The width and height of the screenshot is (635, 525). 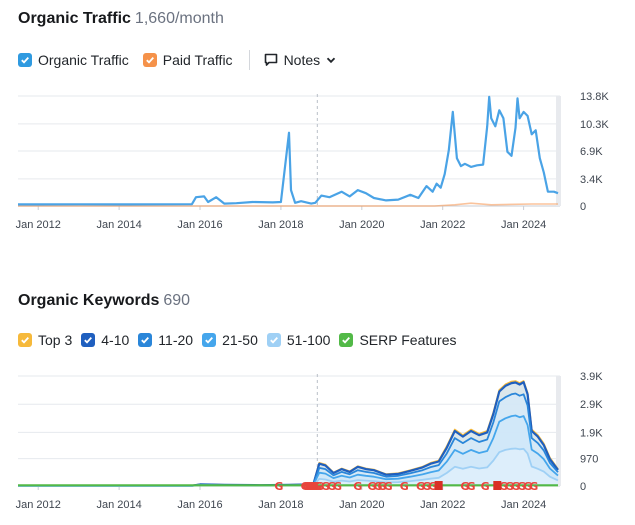 I want to click on legend-serp-features: SERP Features, so click(x=397, y=340).